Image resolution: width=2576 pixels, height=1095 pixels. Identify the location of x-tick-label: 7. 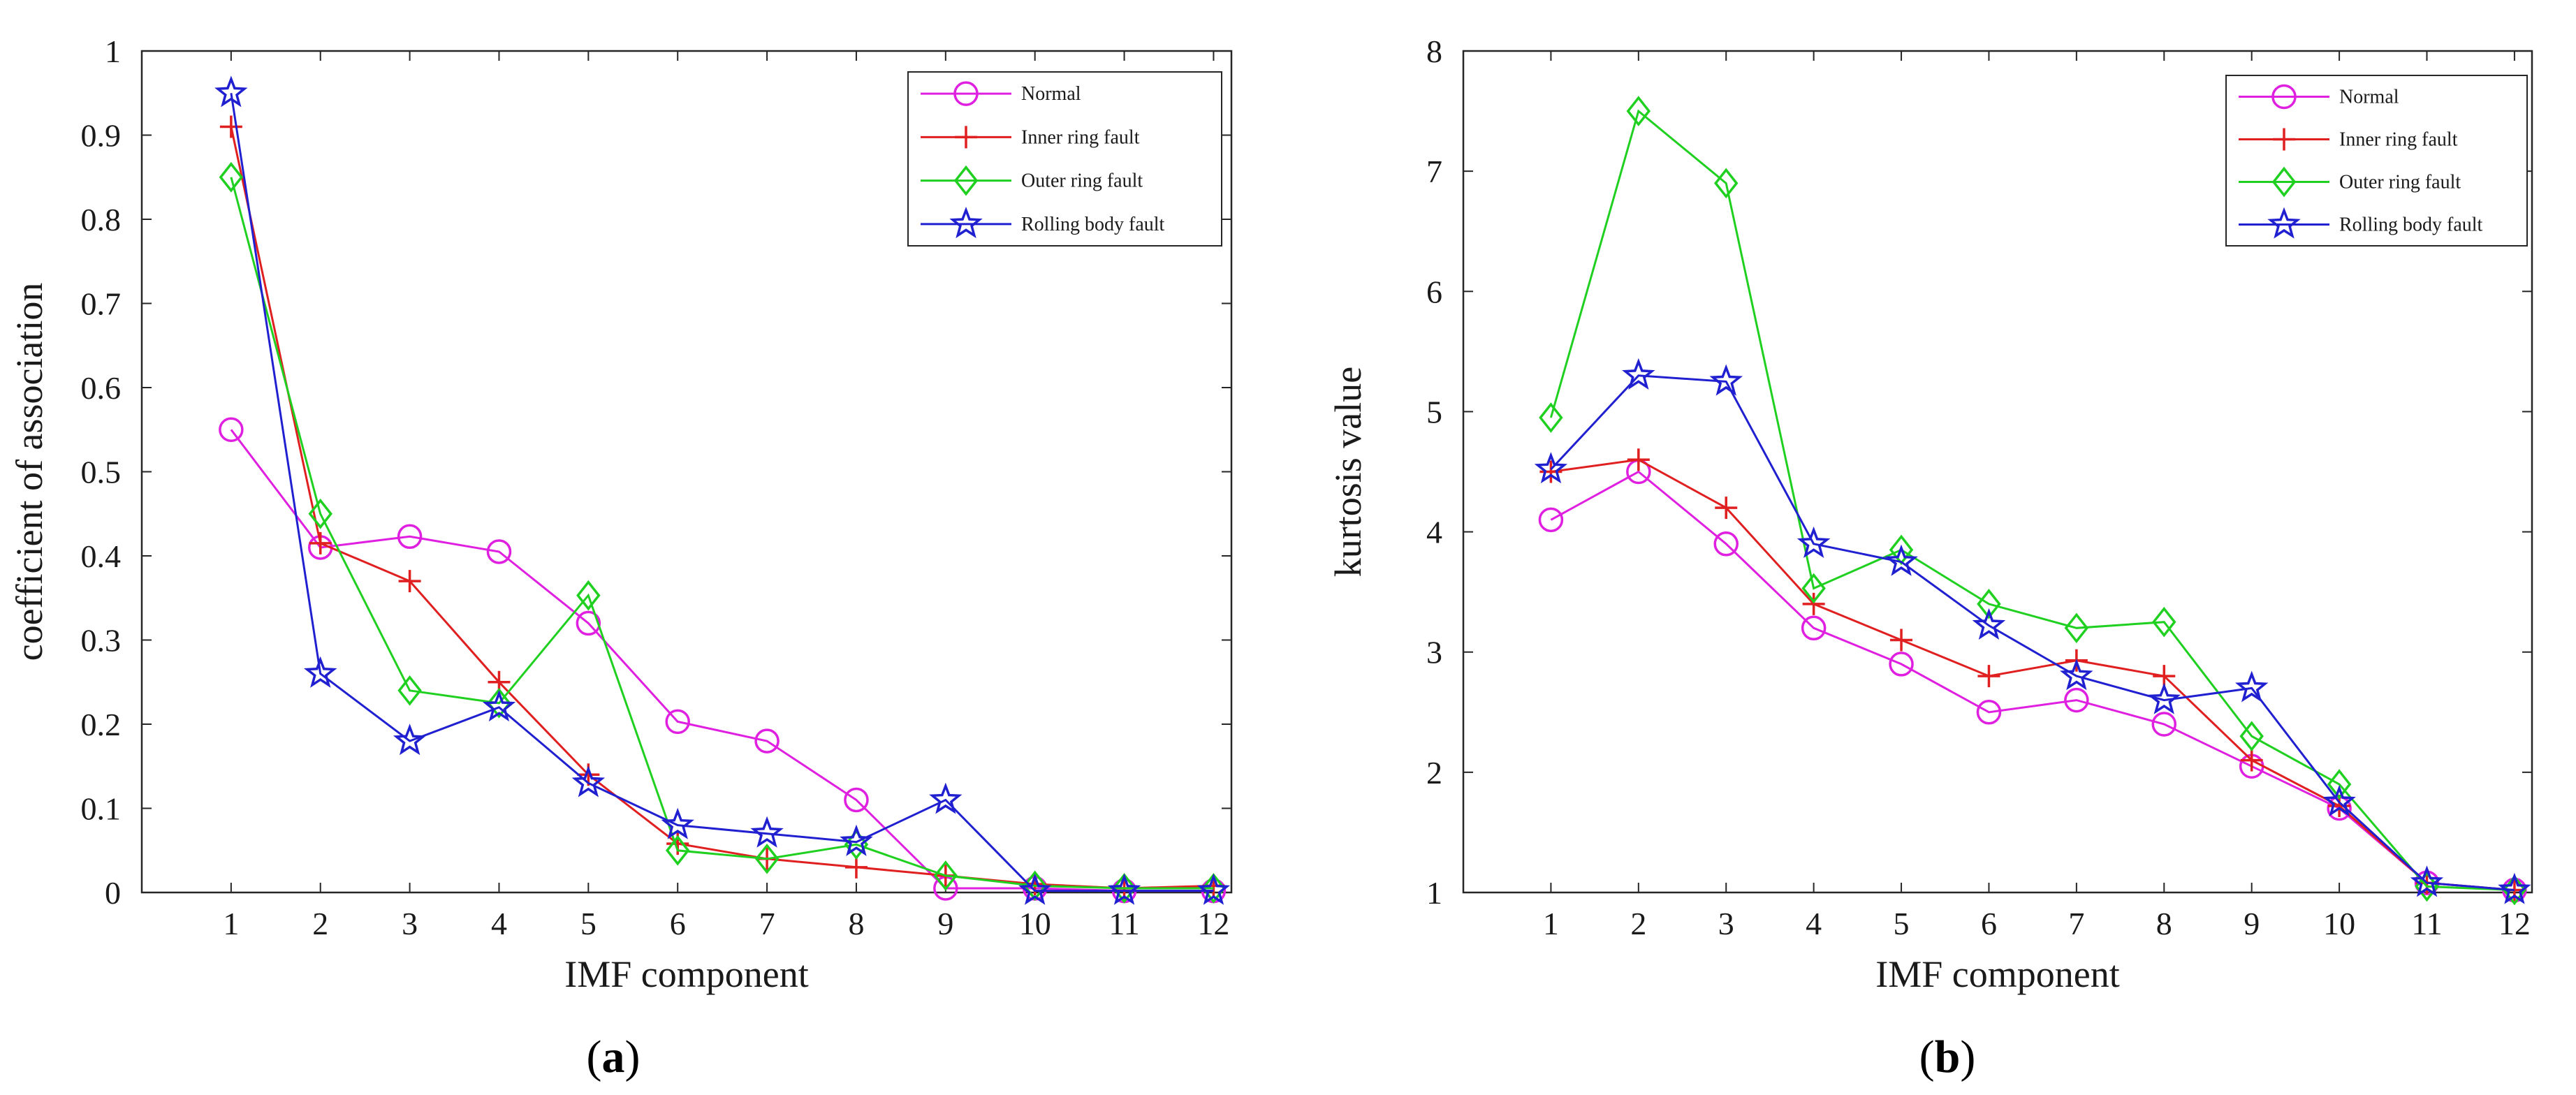
(2076, 923).